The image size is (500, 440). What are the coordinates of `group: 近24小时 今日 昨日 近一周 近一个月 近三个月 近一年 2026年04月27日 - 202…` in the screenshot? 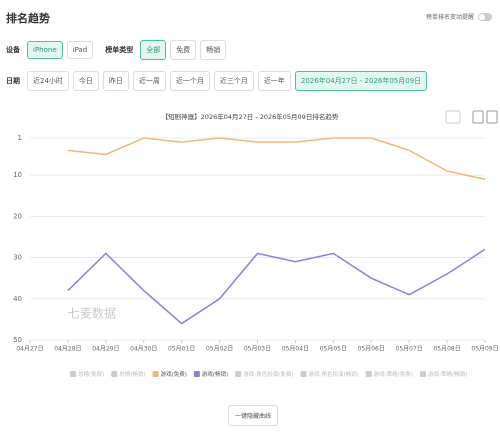 It's located at (227, 81).